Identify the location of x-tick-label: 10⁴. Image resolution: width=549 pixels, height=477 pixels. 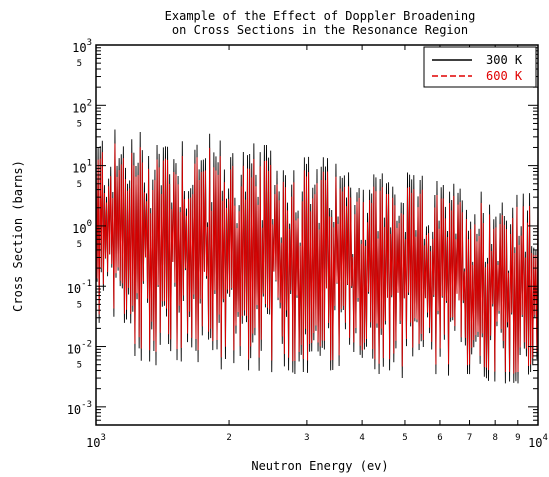
(538, 441).